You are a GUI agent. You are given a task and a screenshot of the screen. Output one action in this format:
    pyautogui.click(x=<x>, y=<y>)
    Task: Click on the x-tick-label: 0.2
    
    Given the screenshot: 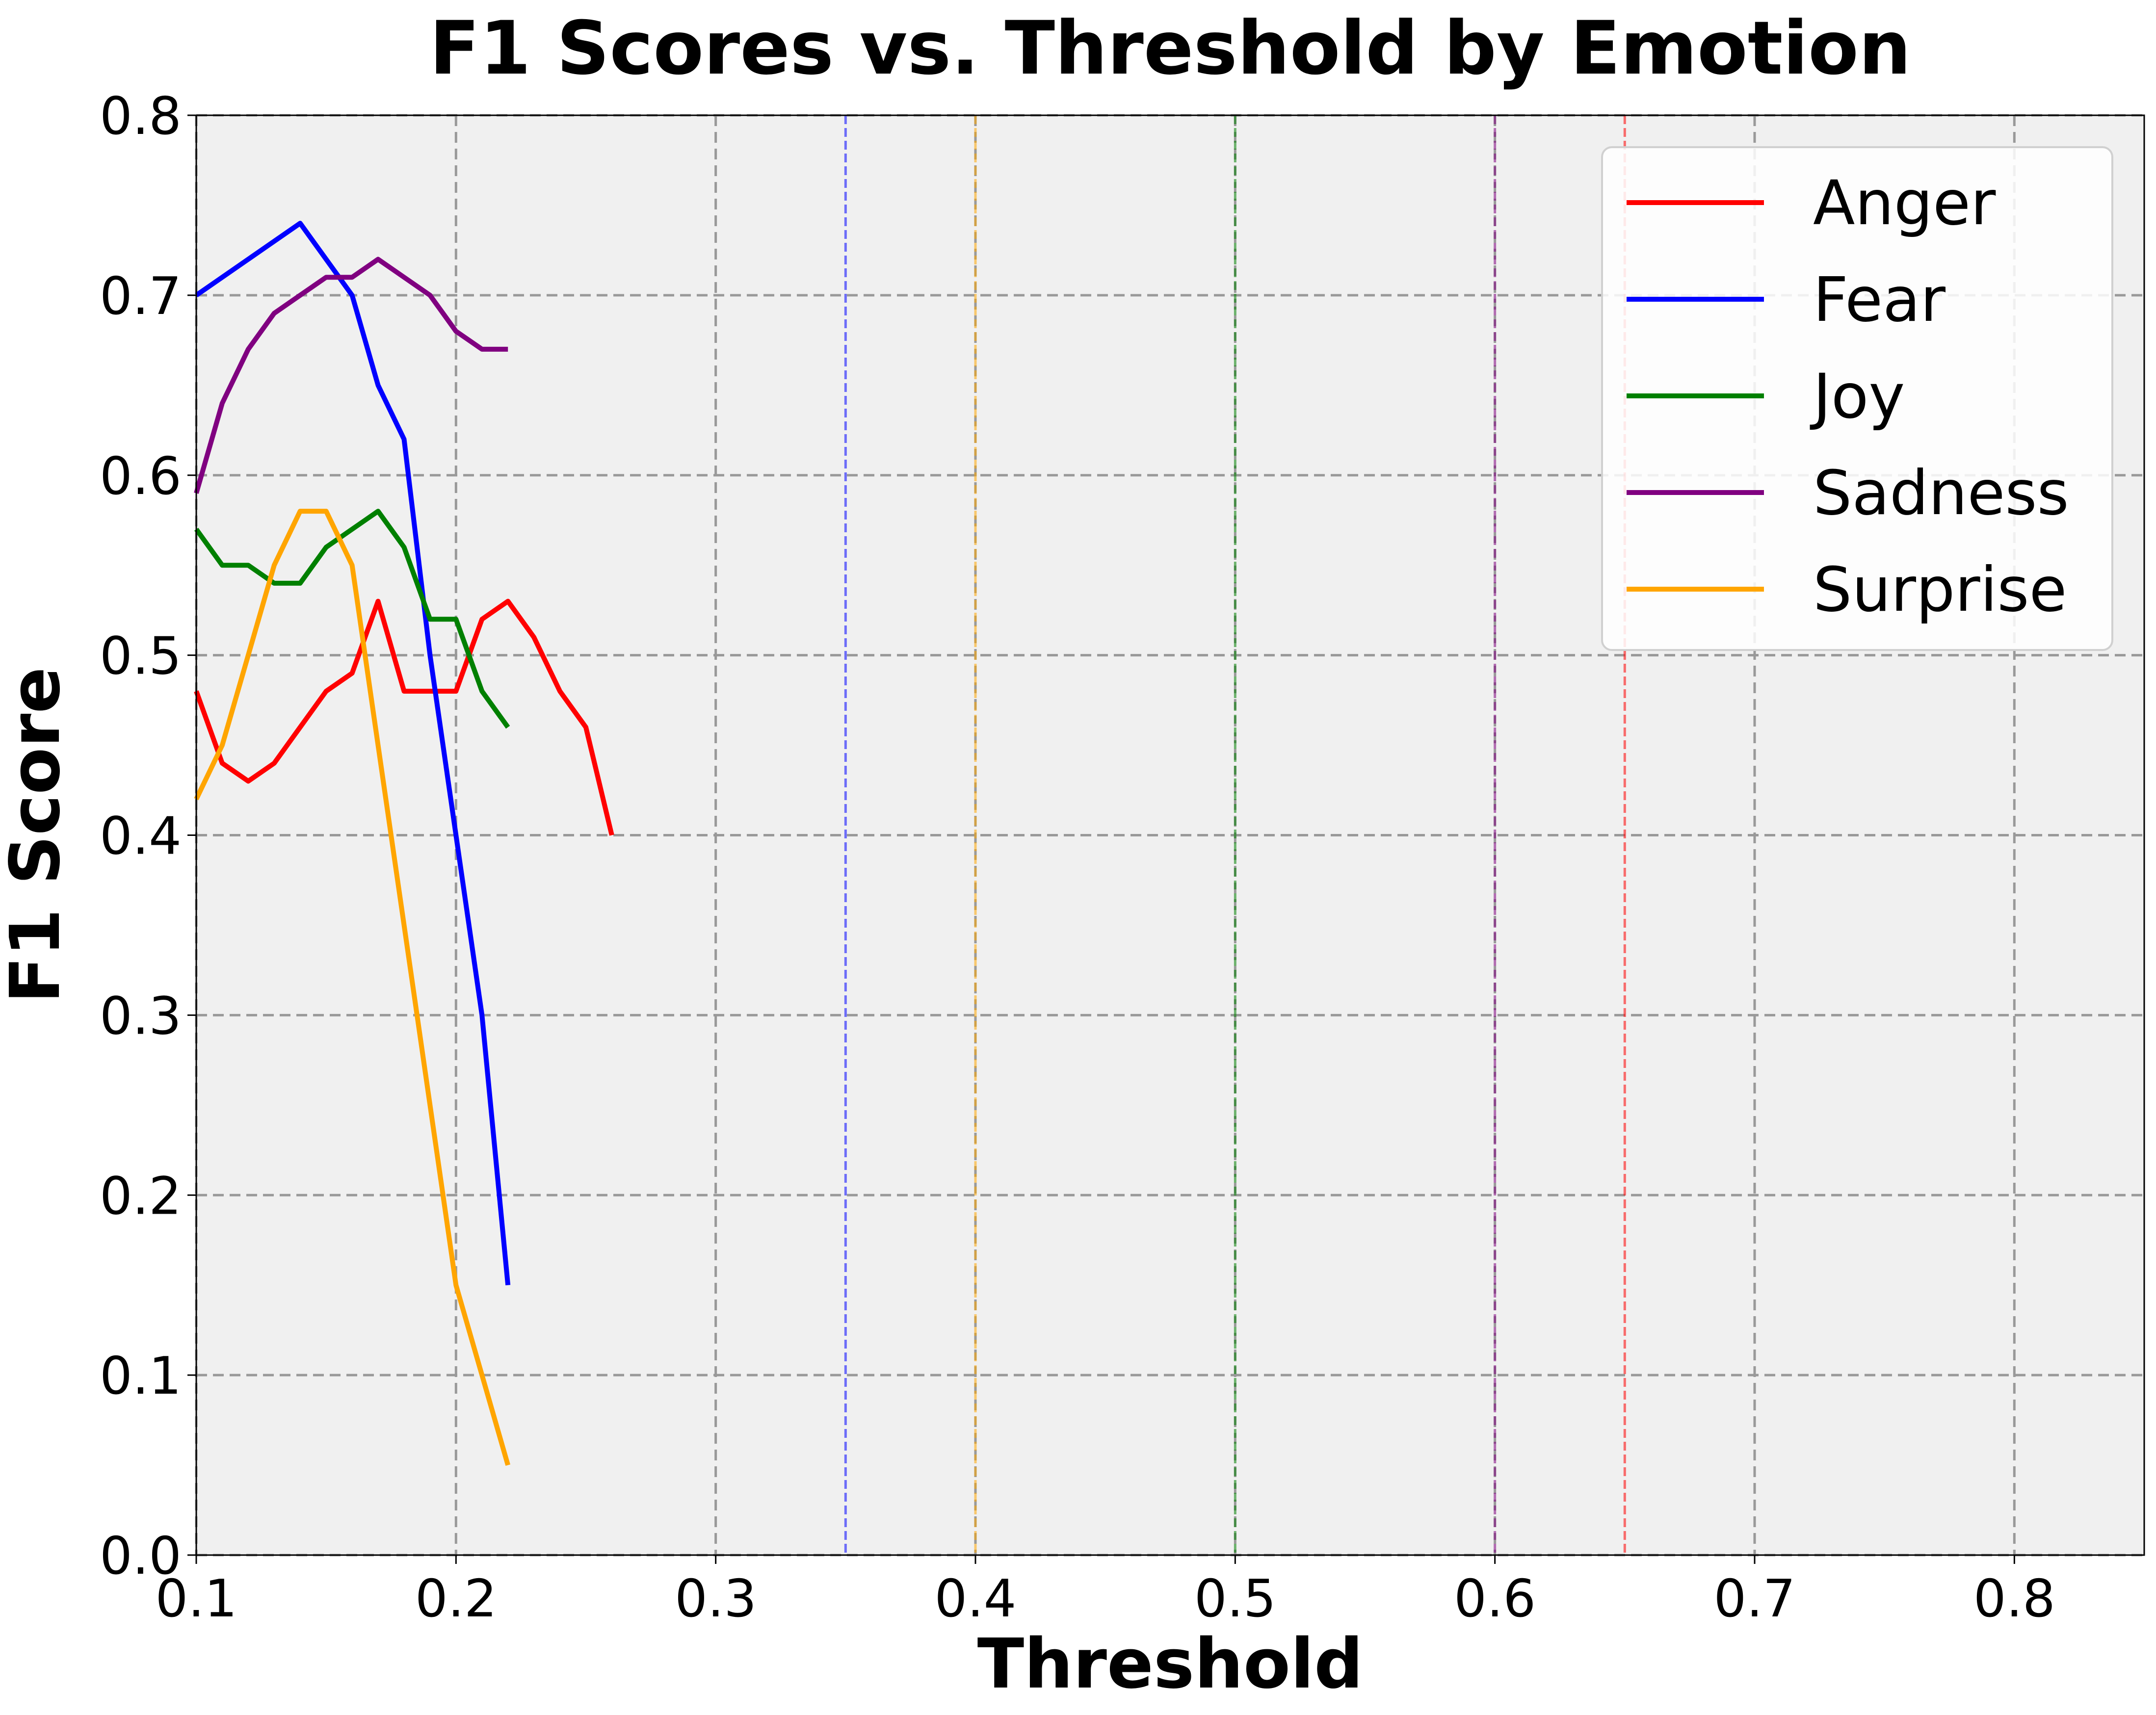 What is the action you would take?
    pyautogui.click(x=456, y=1599)
    